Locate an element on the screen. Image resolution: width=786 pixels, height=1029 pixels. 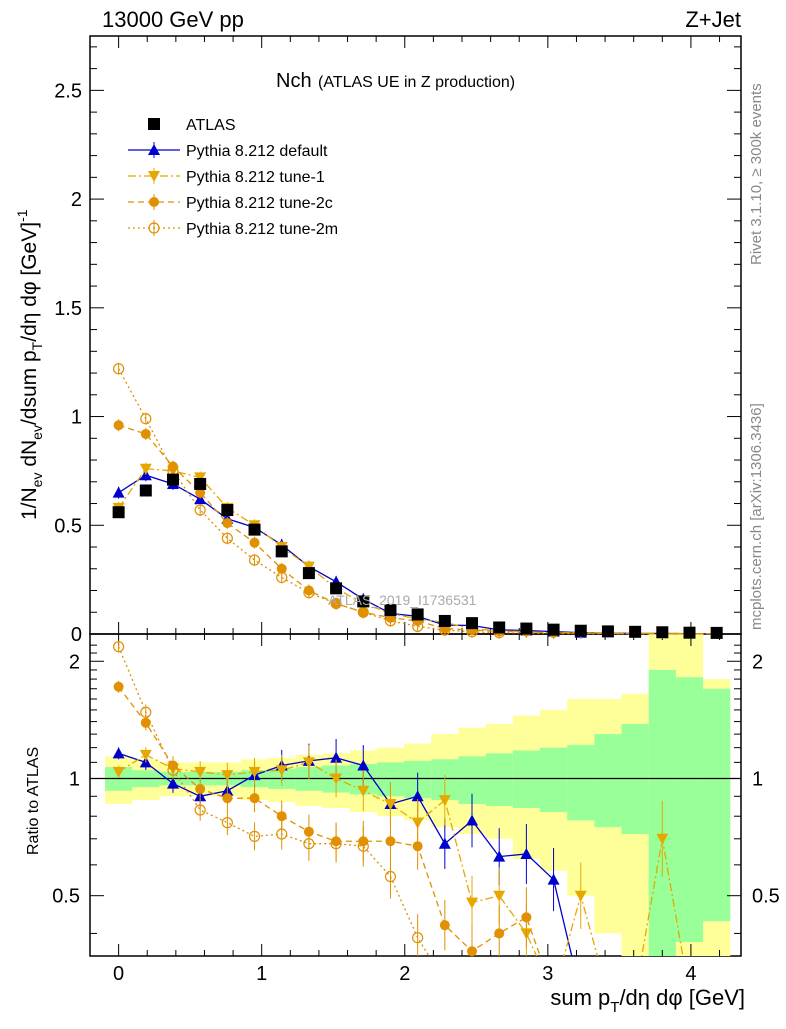
analysis-watermark: ATLAS_2019_I1736531 is located at coordinates (402, 600).